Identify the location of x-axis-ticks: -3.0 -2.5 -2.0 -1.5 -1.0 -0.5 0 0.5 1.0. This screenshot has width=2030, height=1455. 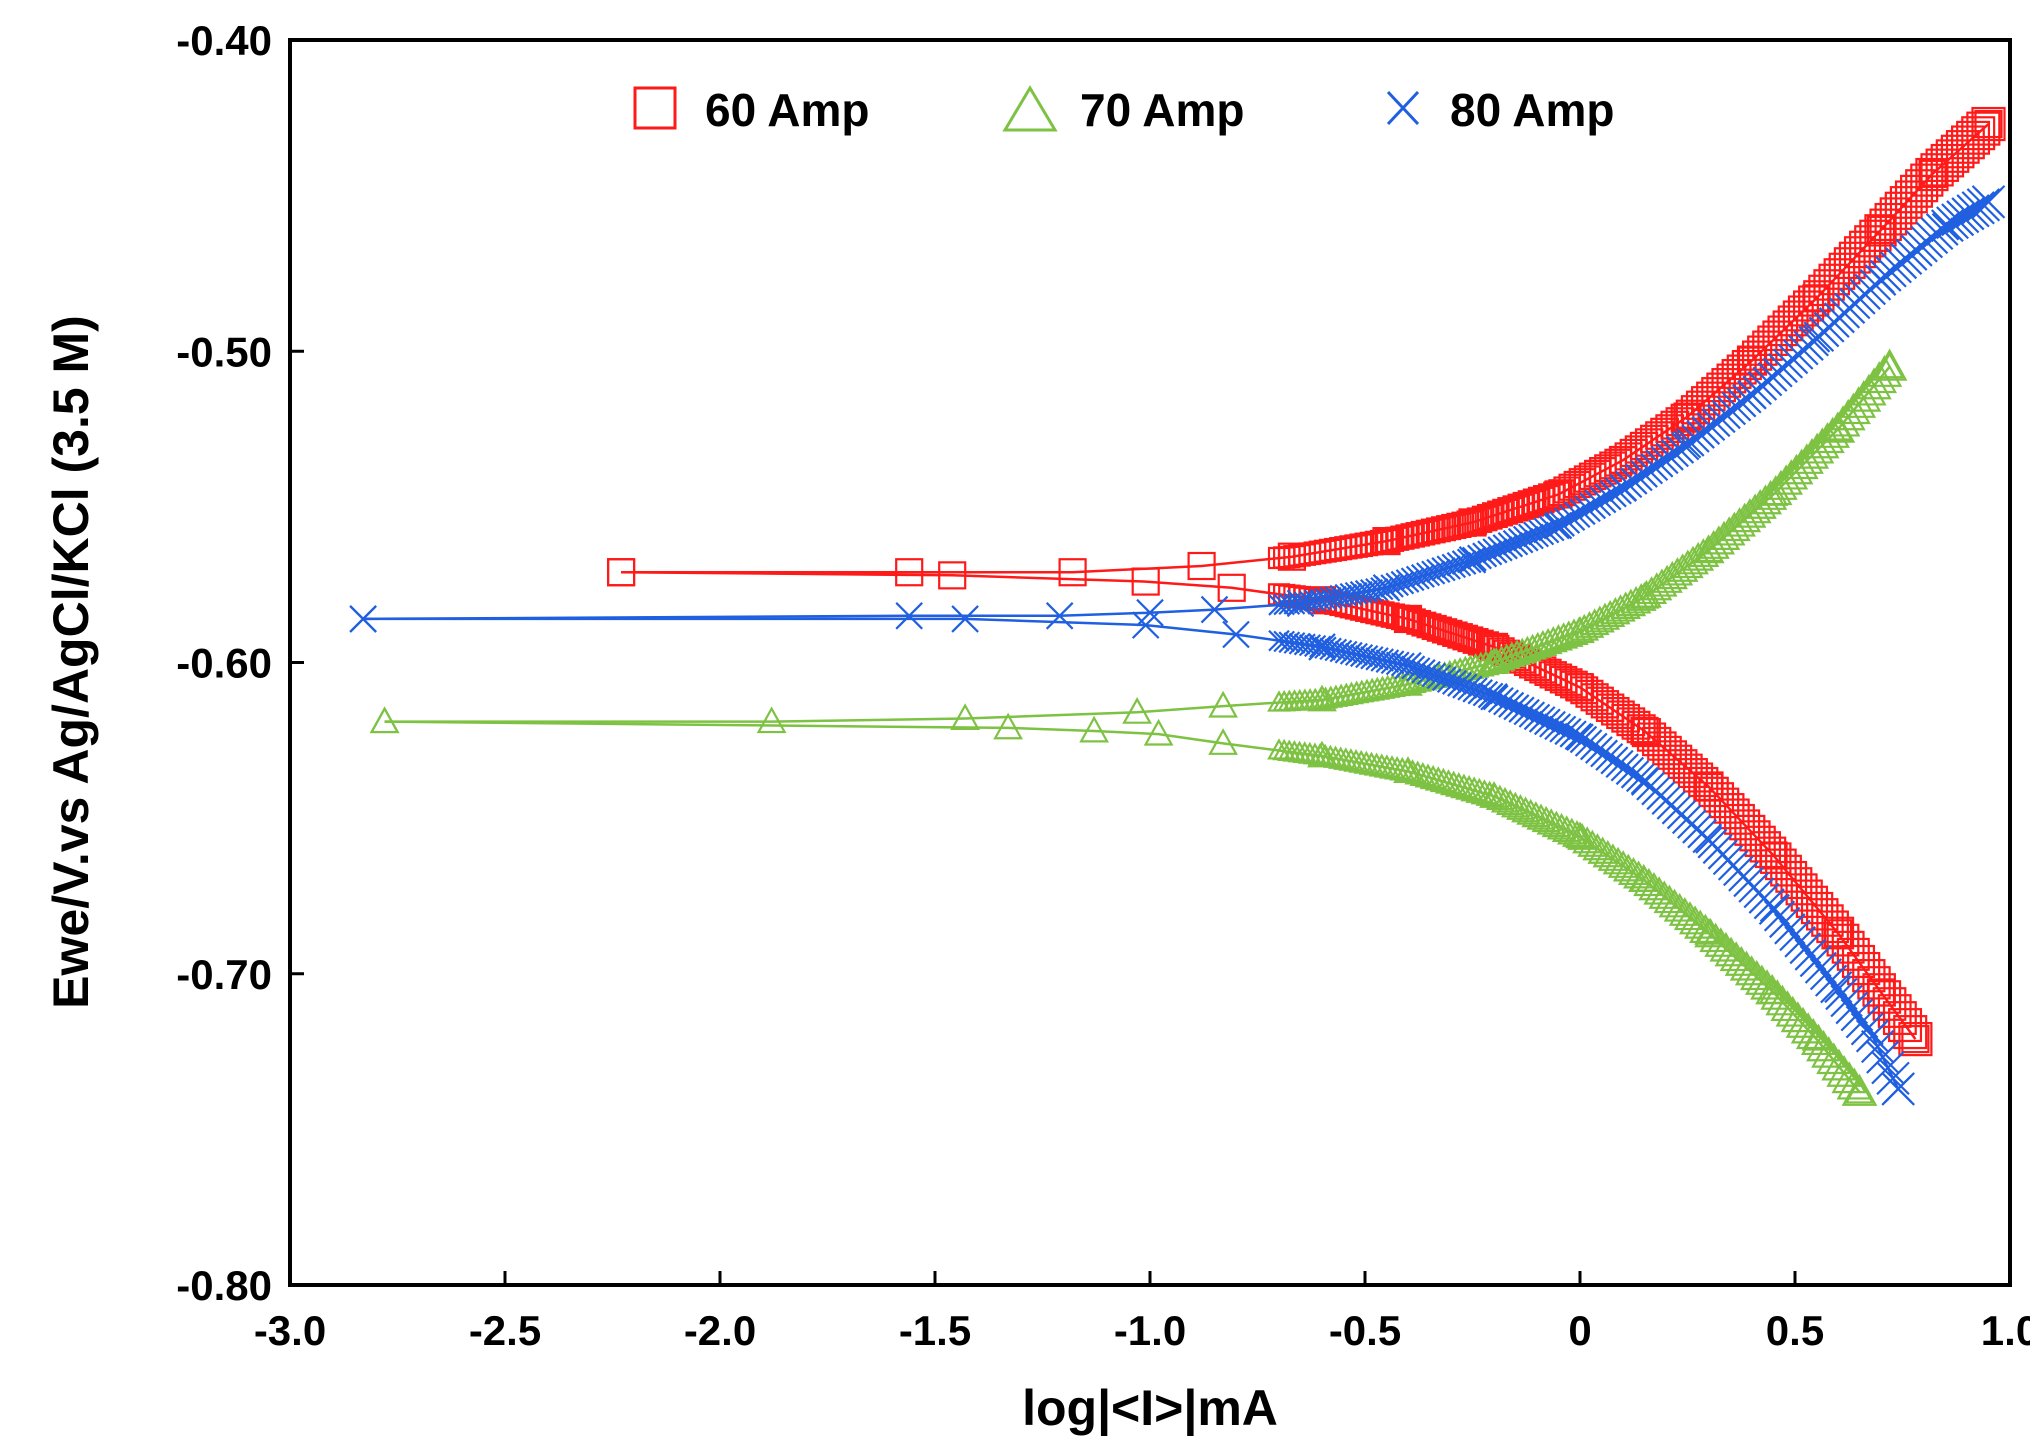
(1142, 1312).